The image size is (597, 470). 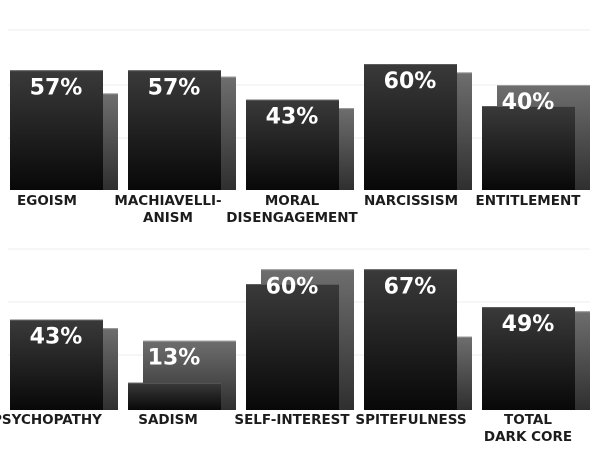 I want to click on category-label: EGOISM, so click(x=47, y=201).